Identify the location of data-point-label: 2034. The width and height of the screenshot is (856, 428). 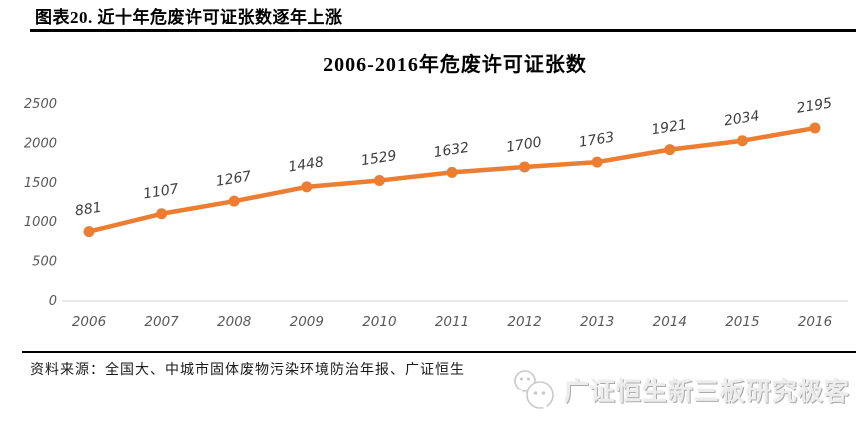
(742, 118).